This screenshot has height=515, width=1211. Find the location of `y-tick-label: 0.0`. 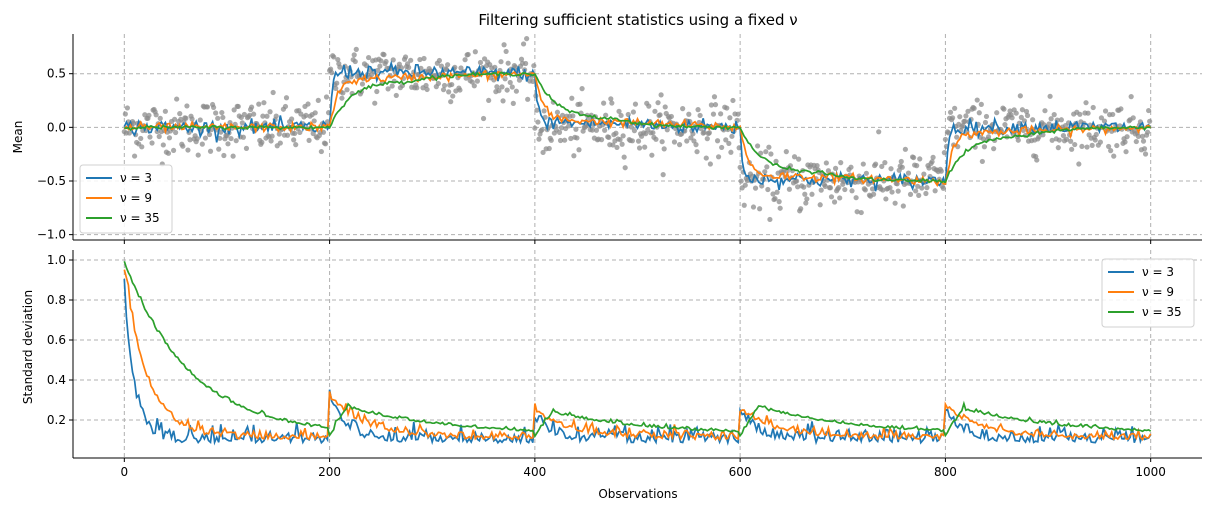

y-tick-label: 0.0 is located at coordinates (56, 127).